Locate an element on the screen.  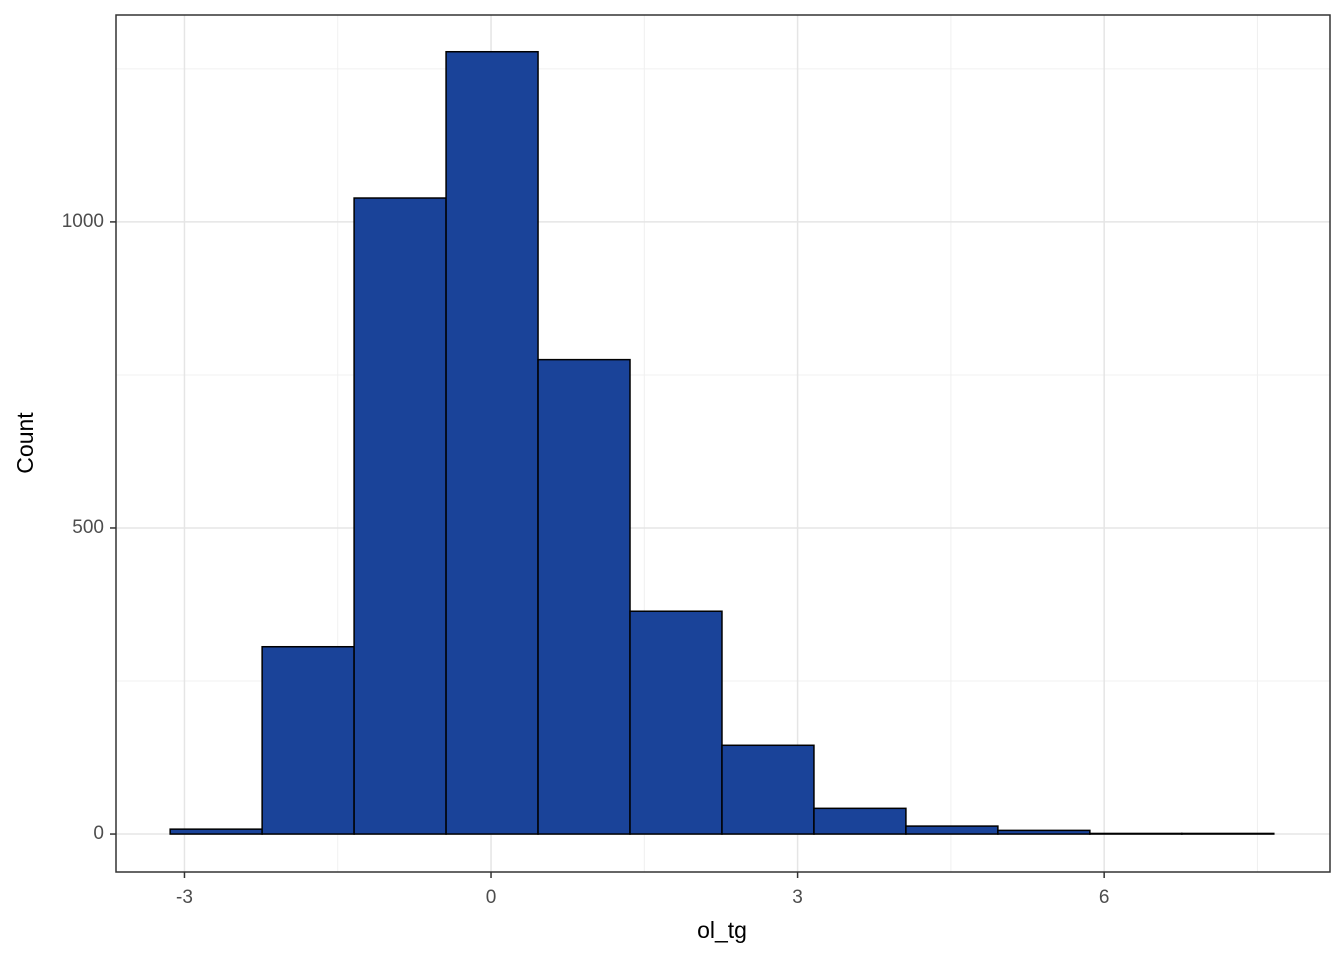
y-tick-label: 1000 is located at coordinates (83, 221).